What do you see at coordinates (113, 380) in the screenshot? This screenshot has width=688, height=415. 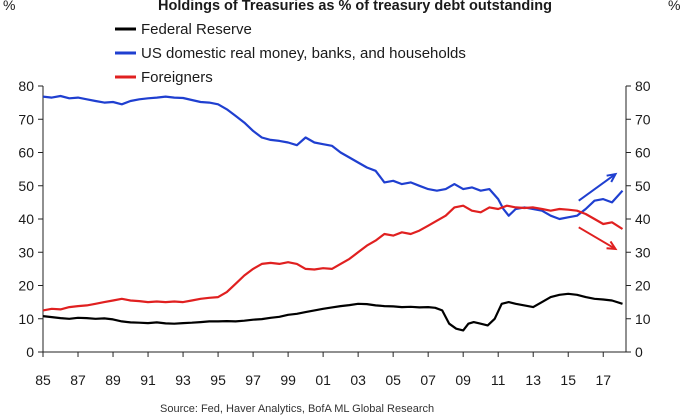 I see `x-tick-label: 89` at bounding box center [113, 380].